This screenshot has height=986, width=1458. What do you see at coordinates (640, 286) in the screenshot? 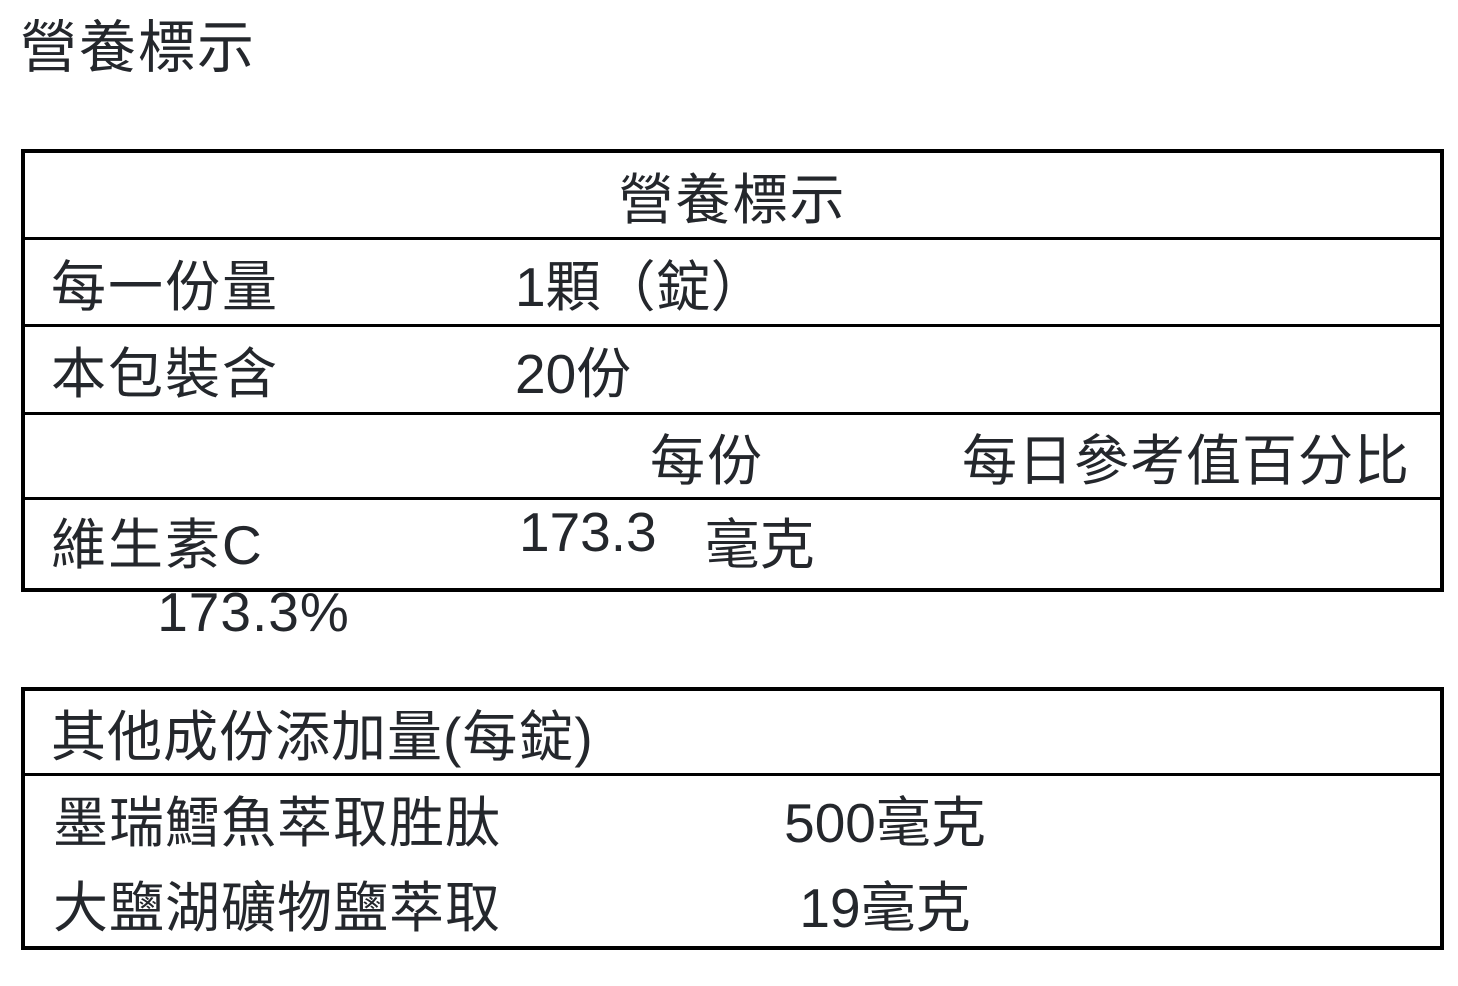
I see `serving-size-value: 1顆（錠）` at bounding box center [640, 286].